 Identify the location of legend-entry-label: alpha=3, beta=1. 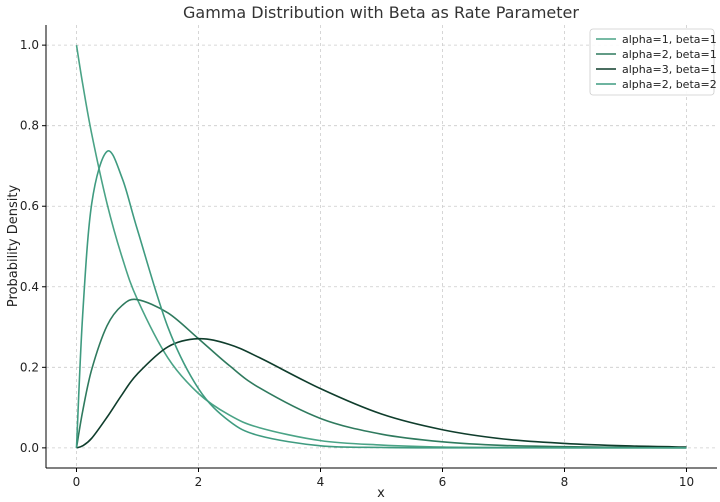
(669, 69).